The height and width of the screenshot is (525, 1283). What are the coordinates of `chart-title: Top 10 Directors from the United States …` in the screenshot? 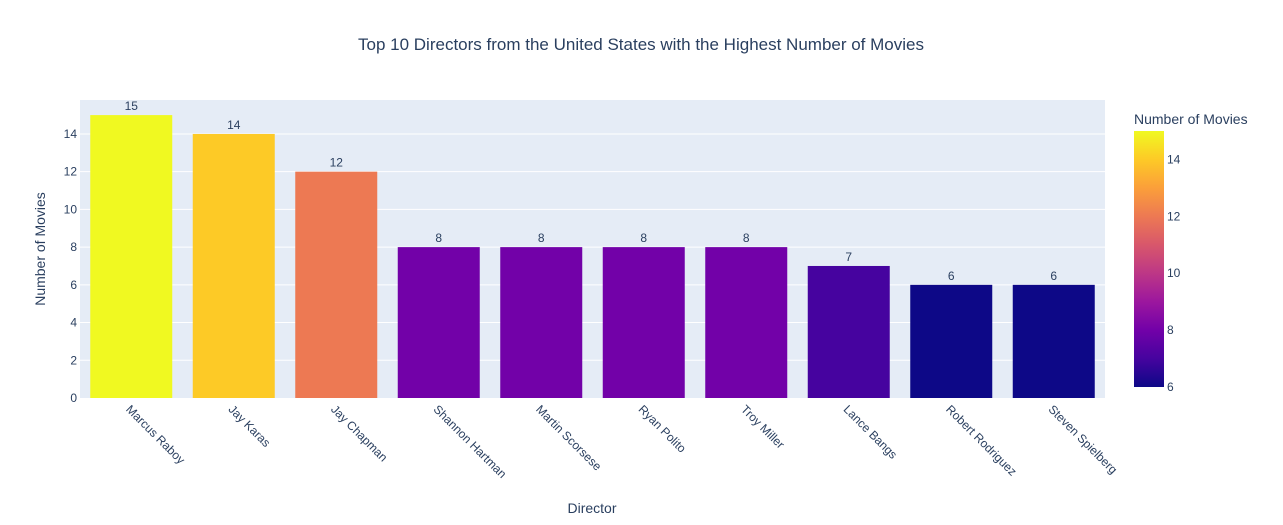 It's located at (641, 44).